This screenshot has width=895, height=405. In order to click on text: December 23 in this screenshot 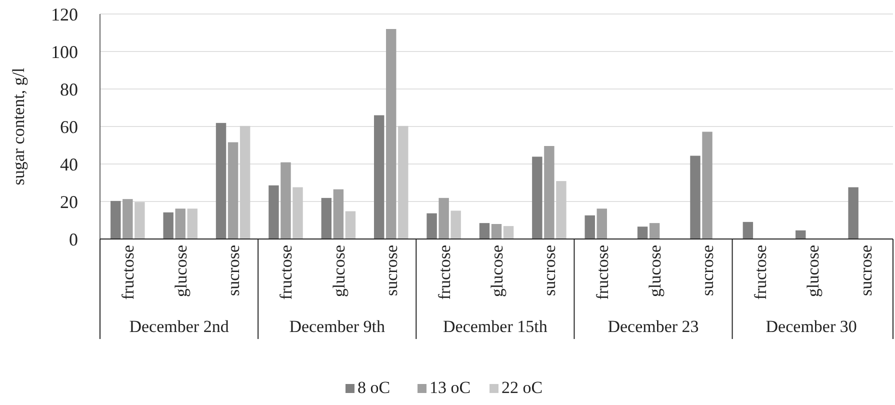, I will do `click(653, 326)`.